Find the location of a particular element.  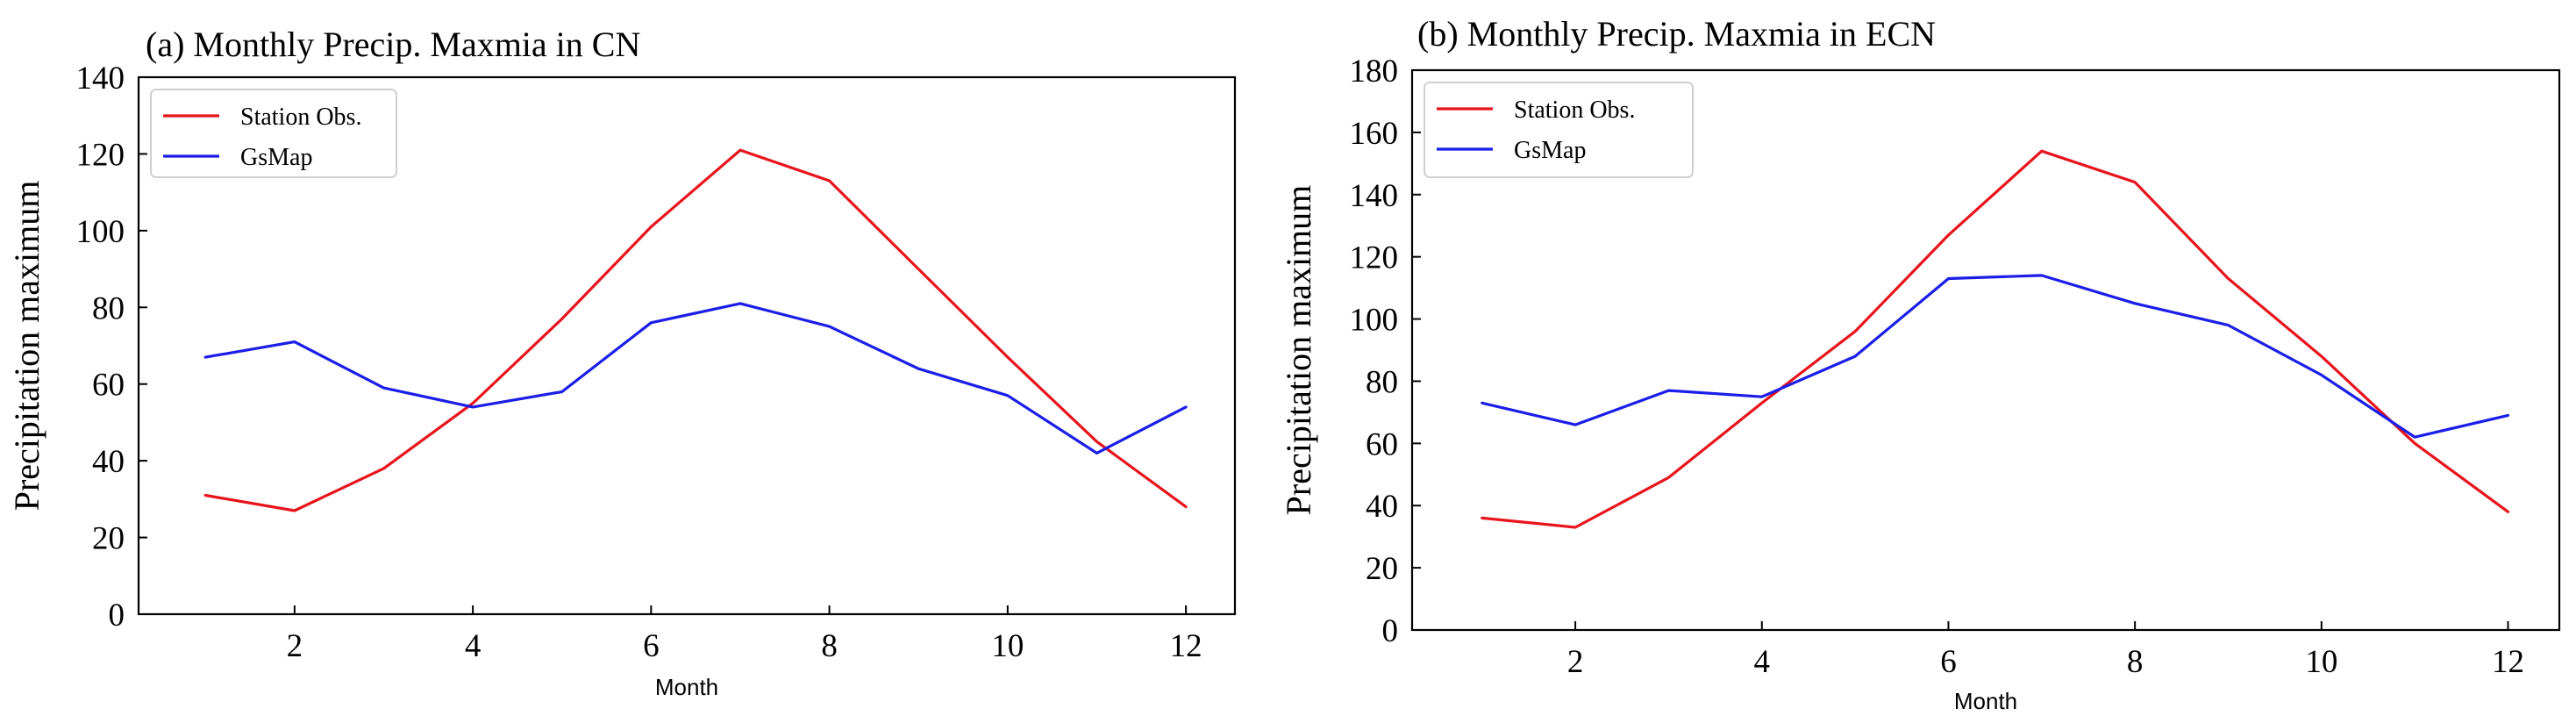

legend-box is located at coordinates (1559, 130).